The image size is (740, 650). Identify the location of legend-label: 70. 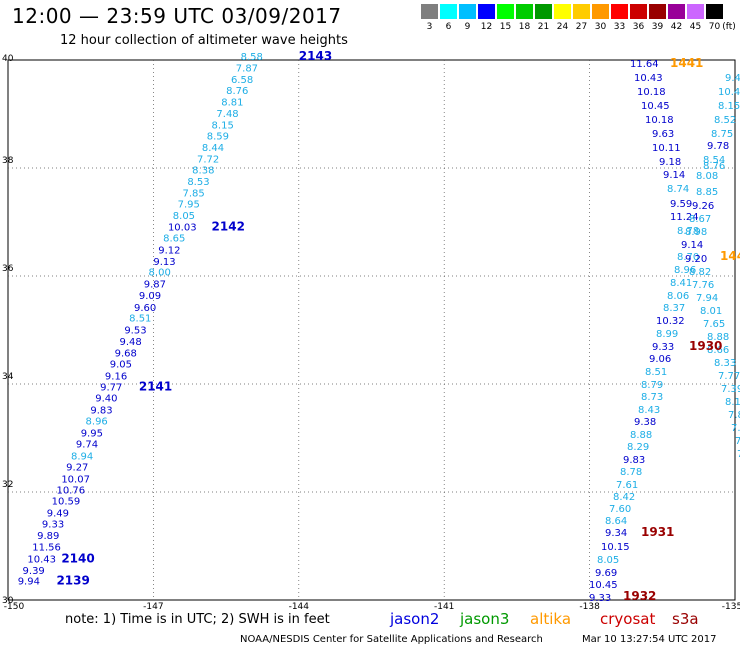
(714, 27).